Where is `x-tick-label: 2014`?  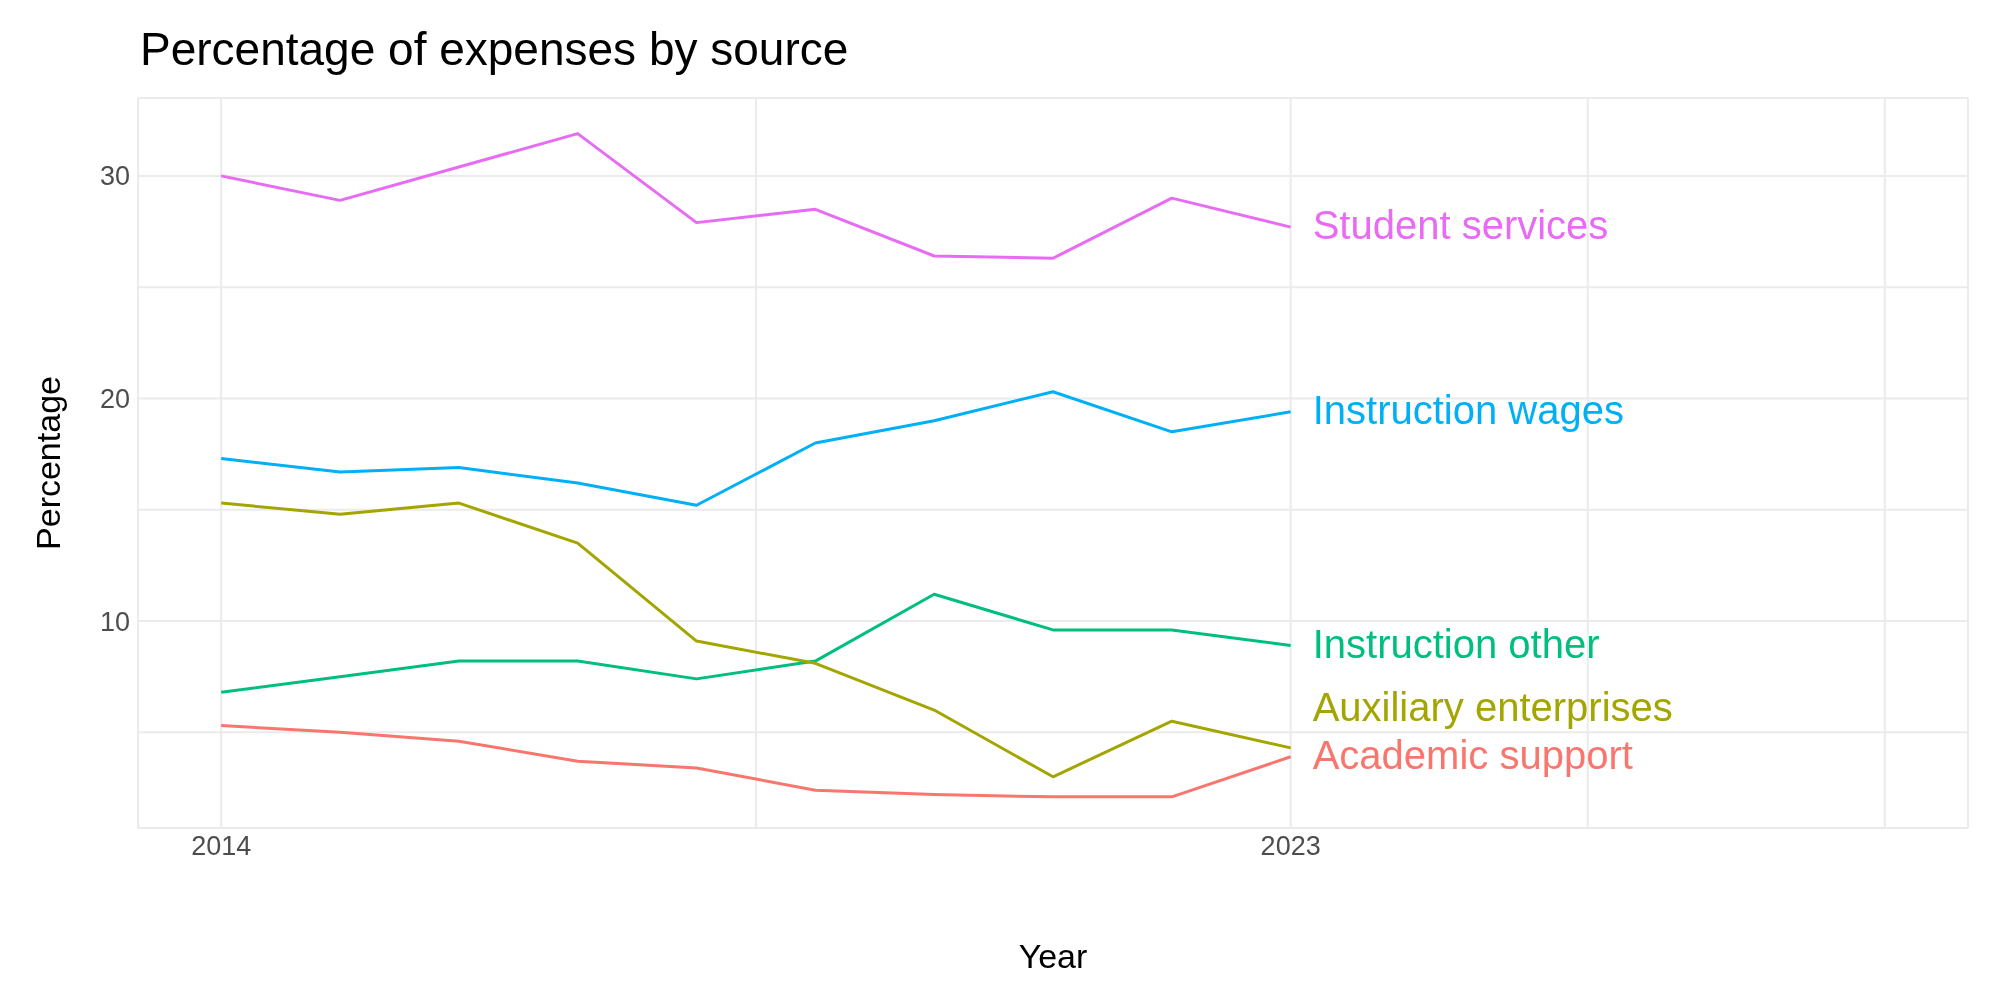 x-tick-label: 2014 is located at coordinates (221, 846).